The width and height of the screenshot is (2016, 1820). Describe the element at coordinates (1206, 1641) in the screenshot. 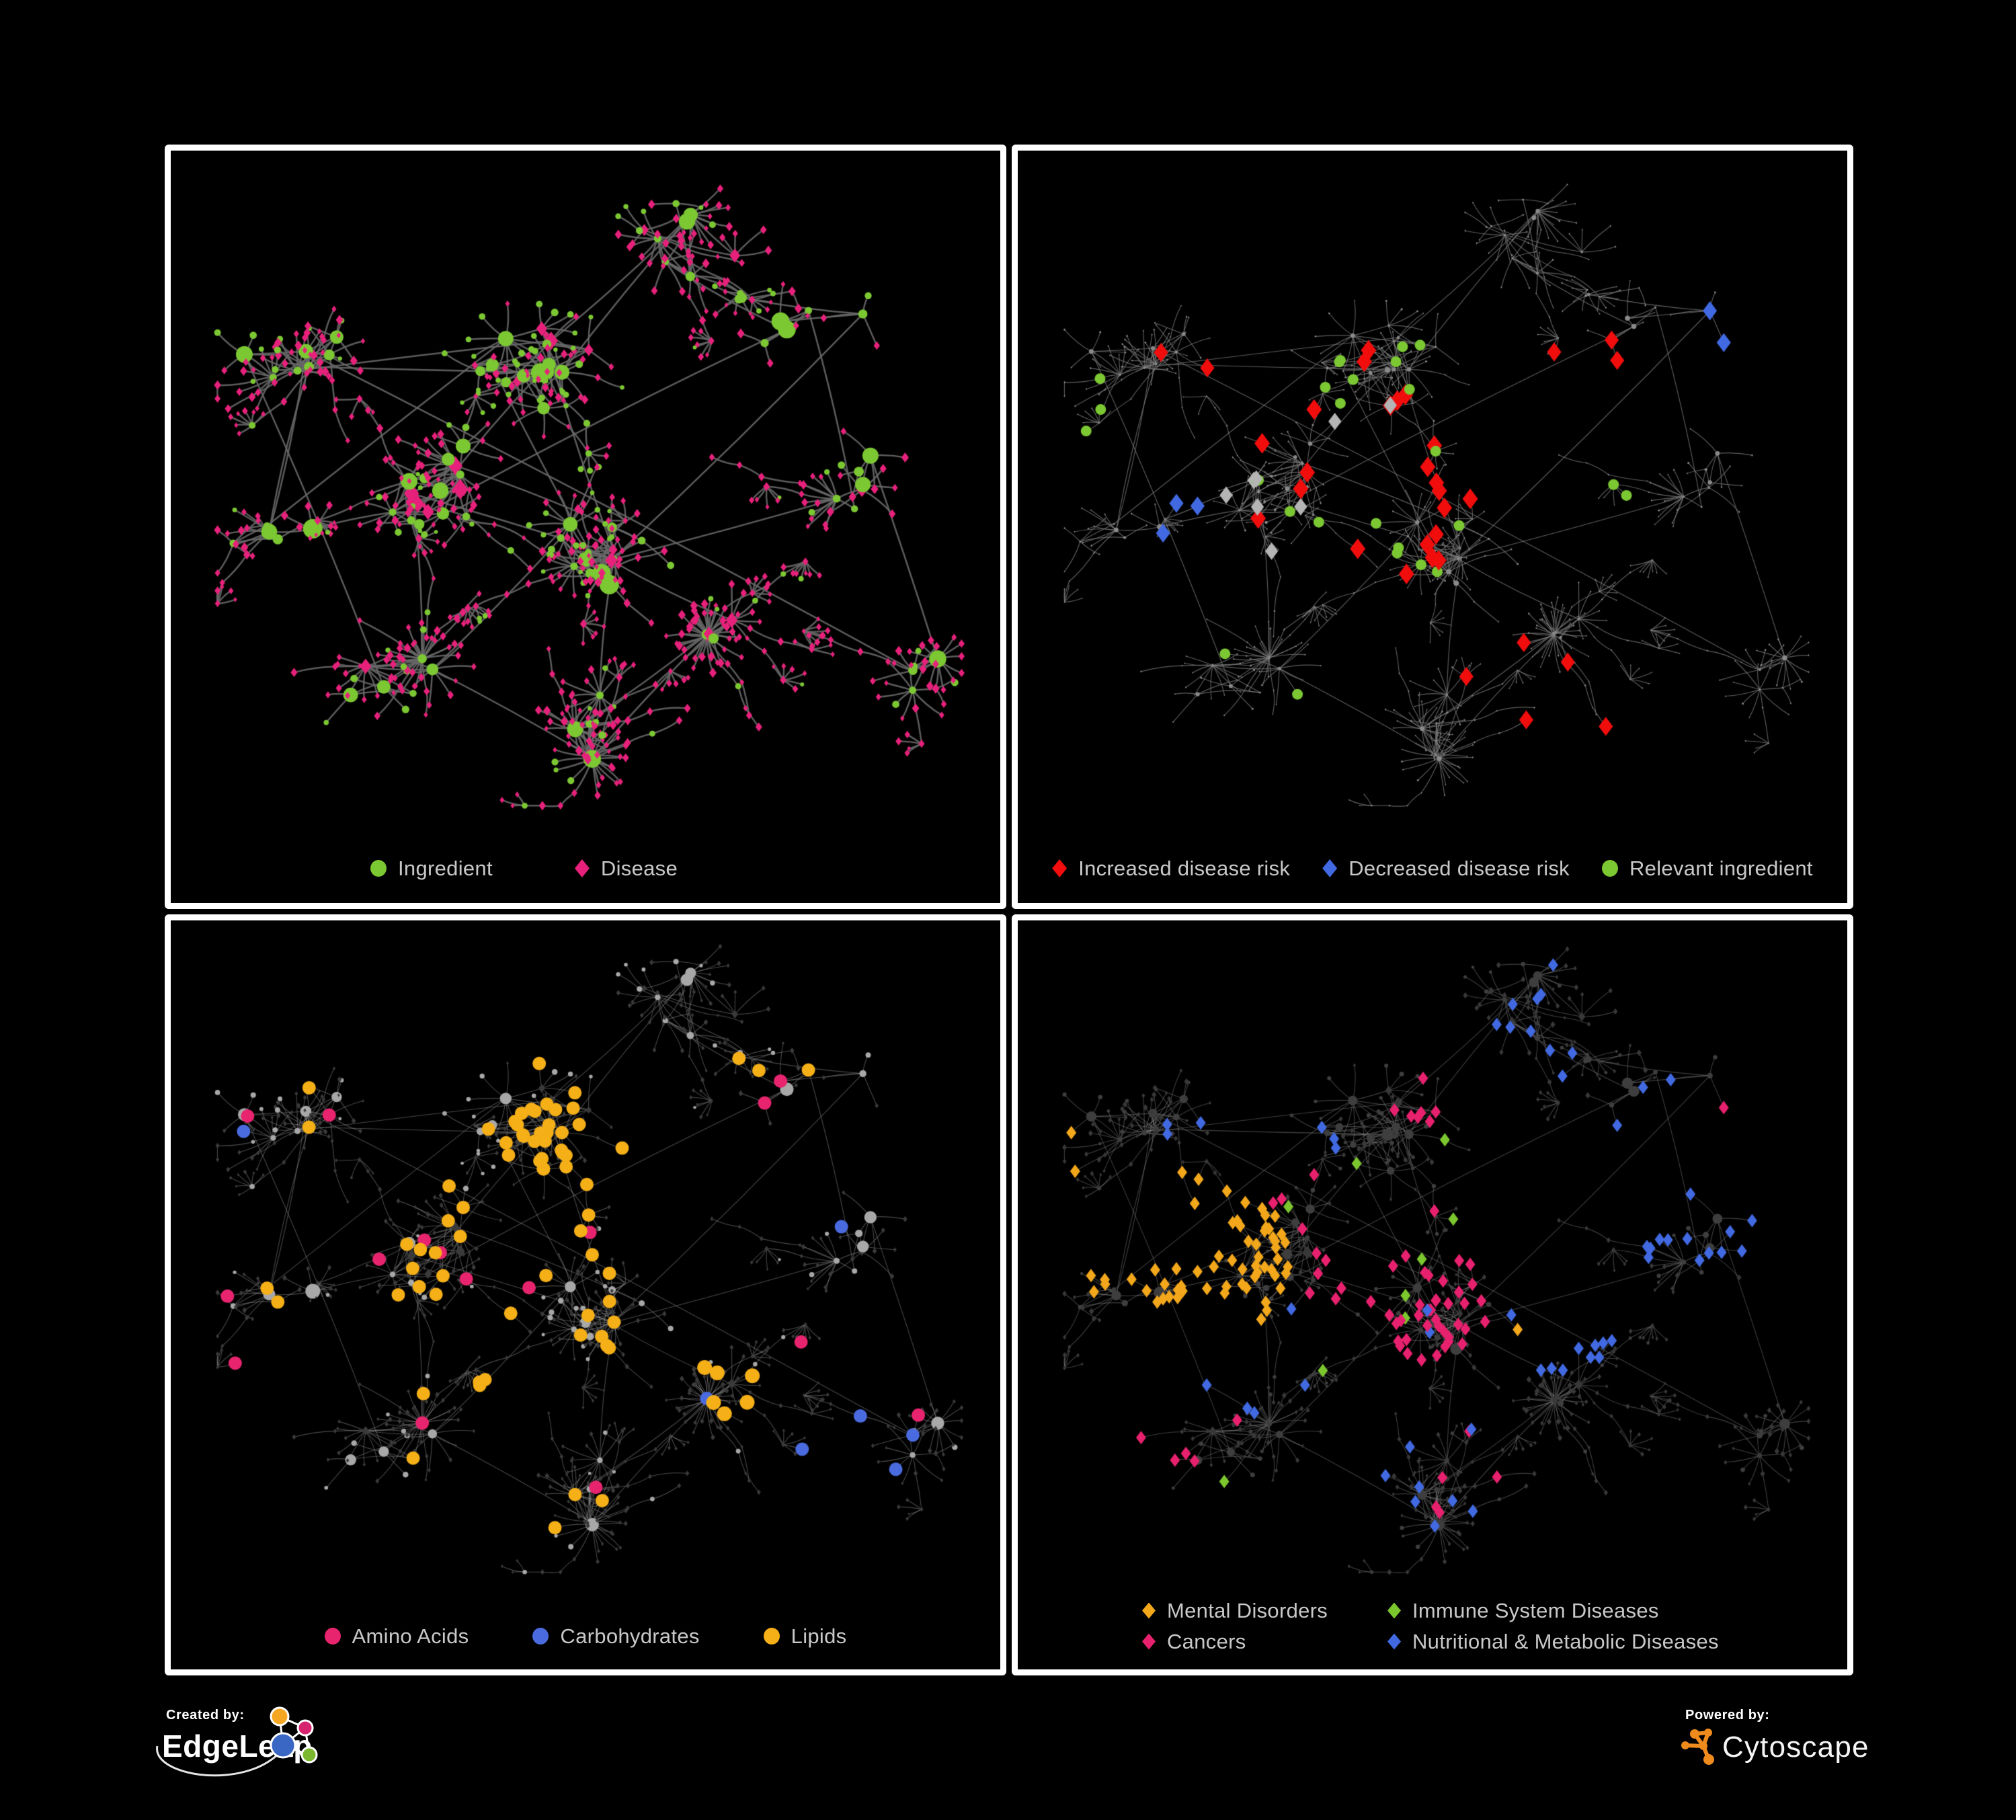

I see `legend-label: Cancers` at that location.